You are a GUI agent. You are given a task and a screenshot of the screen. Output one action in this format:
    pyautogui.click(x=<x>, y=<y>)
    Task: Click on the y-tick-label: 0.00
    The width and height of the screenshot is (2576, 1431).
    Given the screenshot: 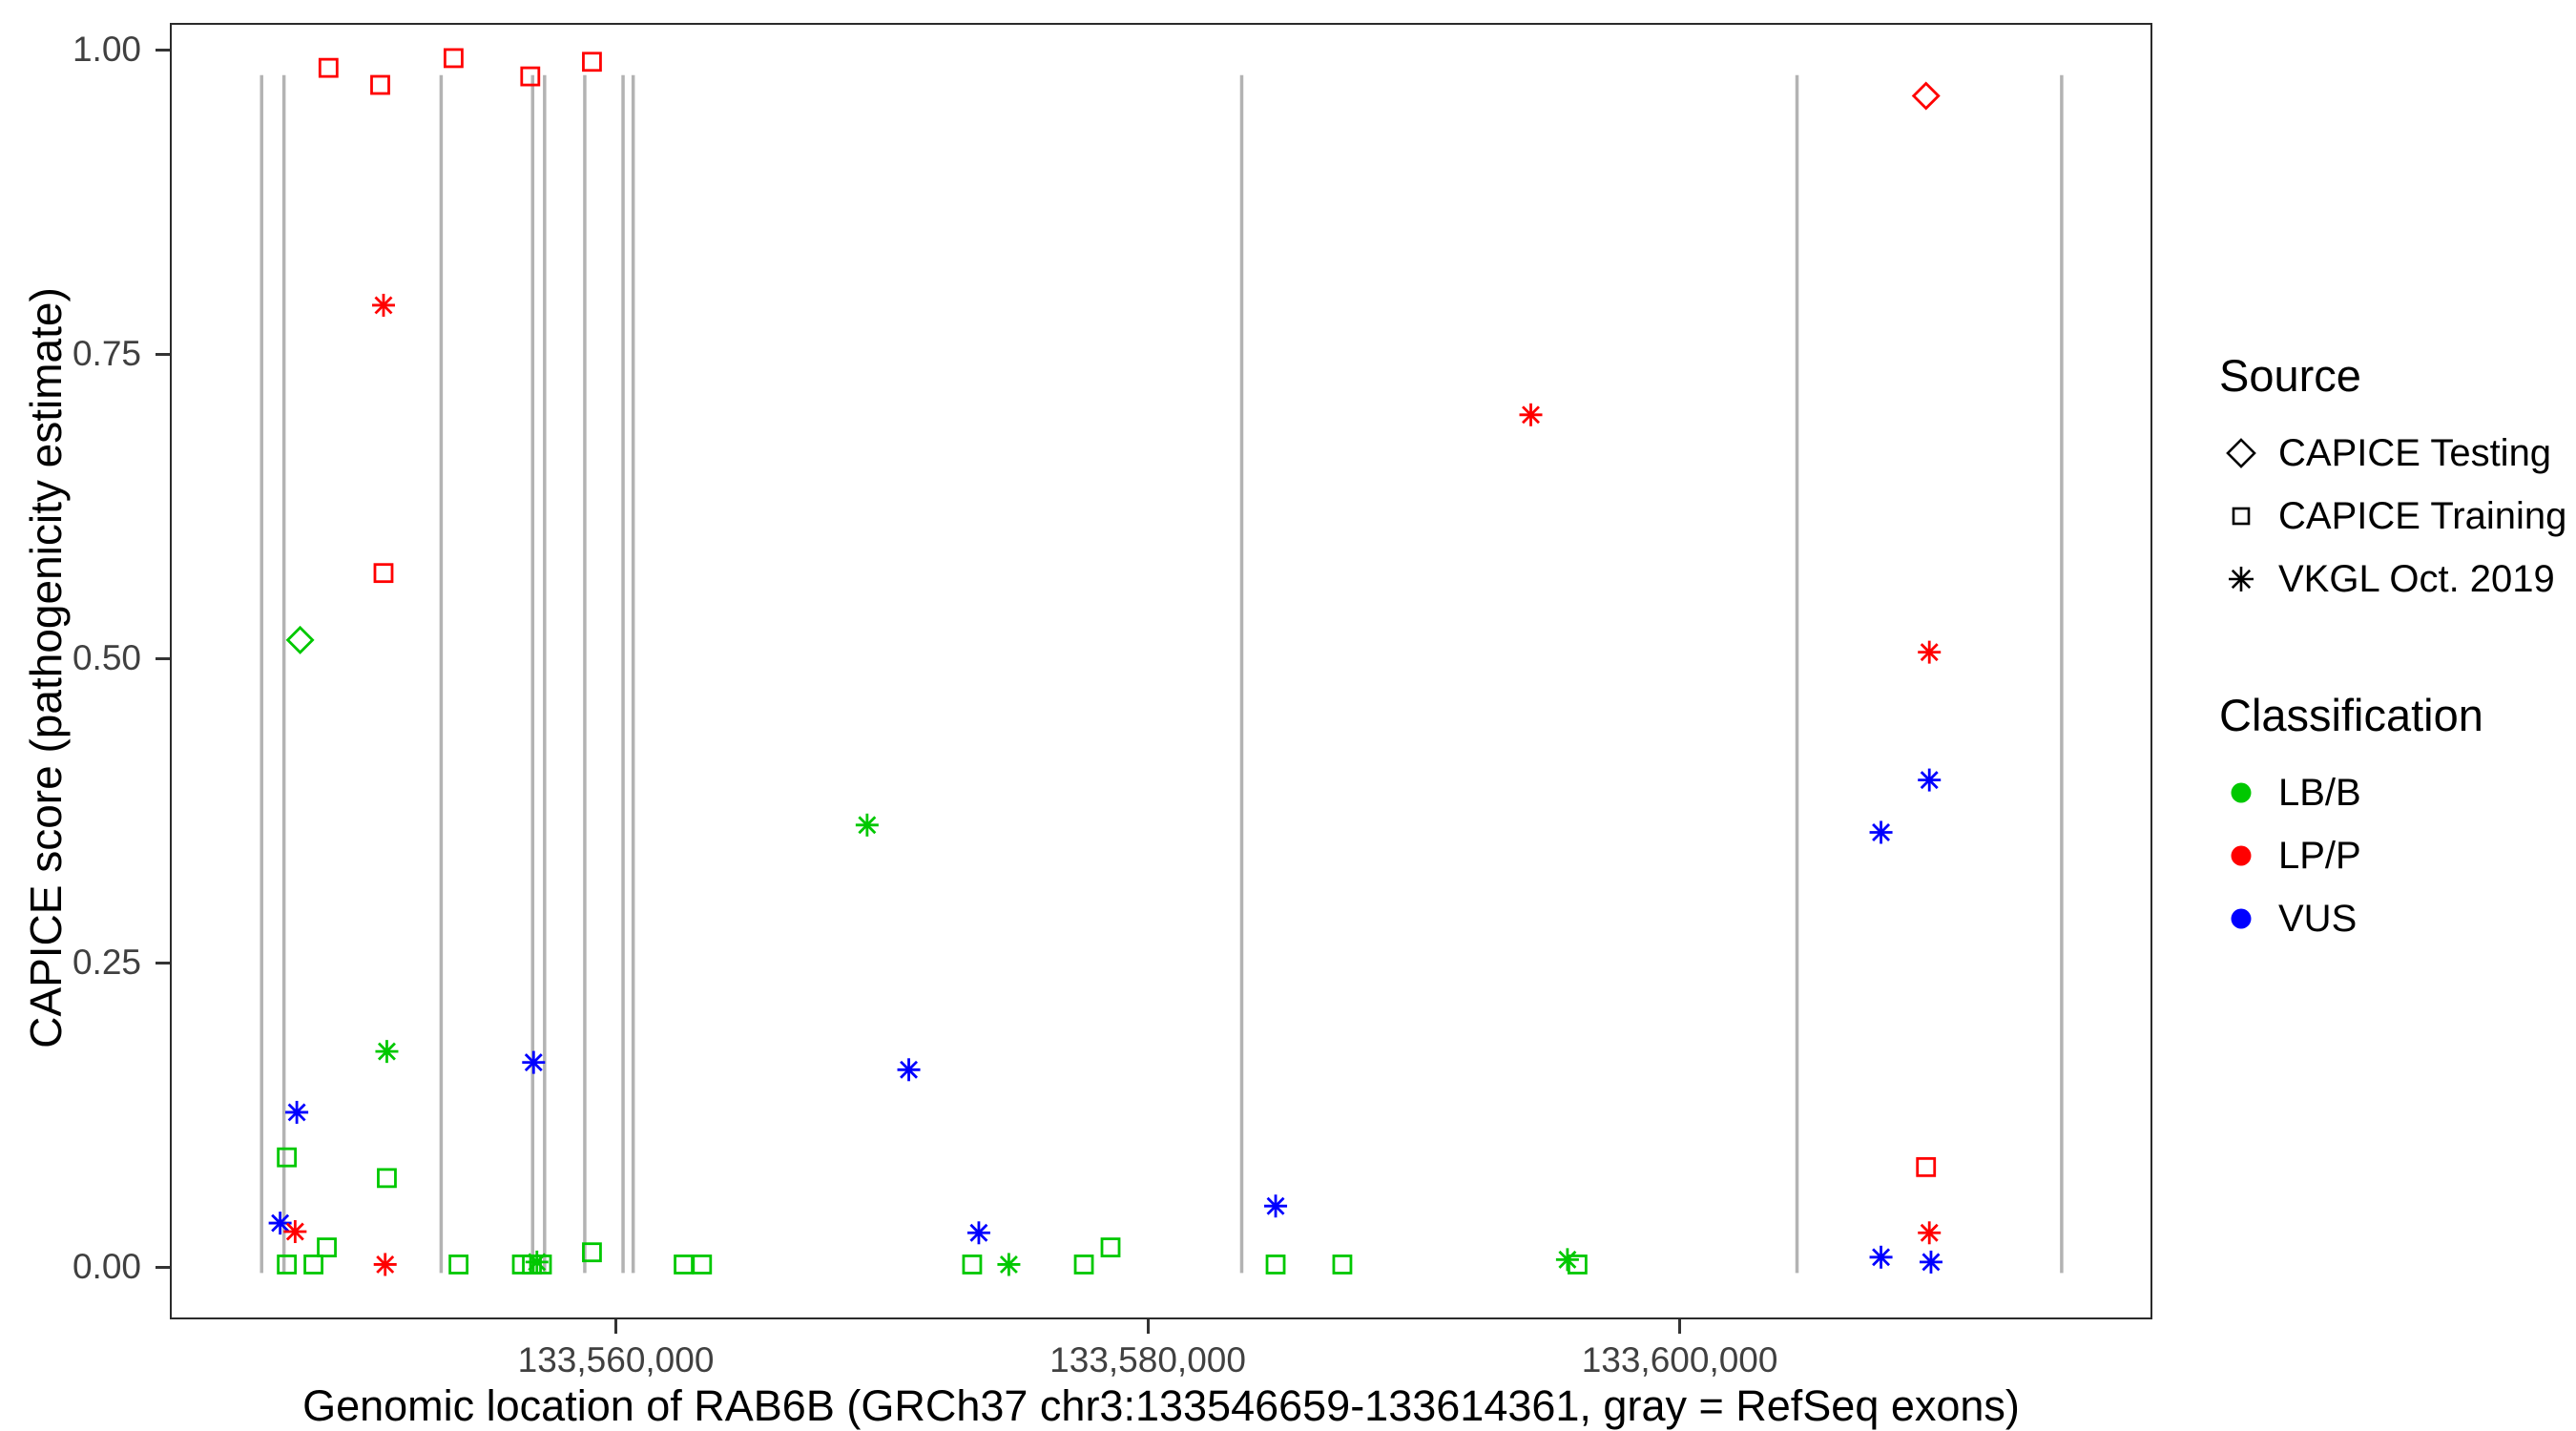 What is the action you would take?
    pyautogui.click(x=106, y=1266)
    